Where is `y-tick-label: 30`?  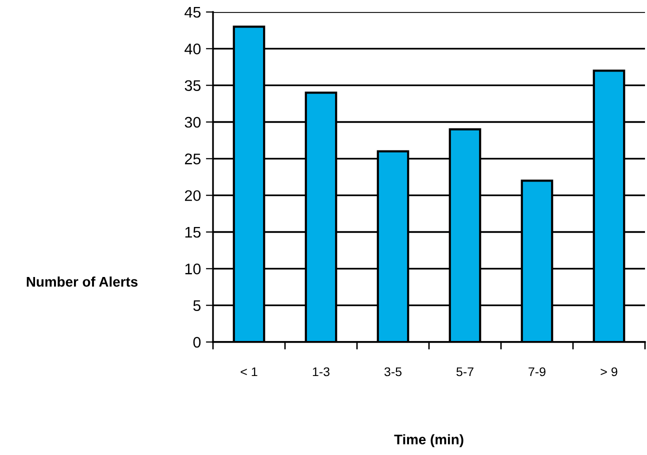
y-tick-label: 30 is located at coordinates (192, 122).